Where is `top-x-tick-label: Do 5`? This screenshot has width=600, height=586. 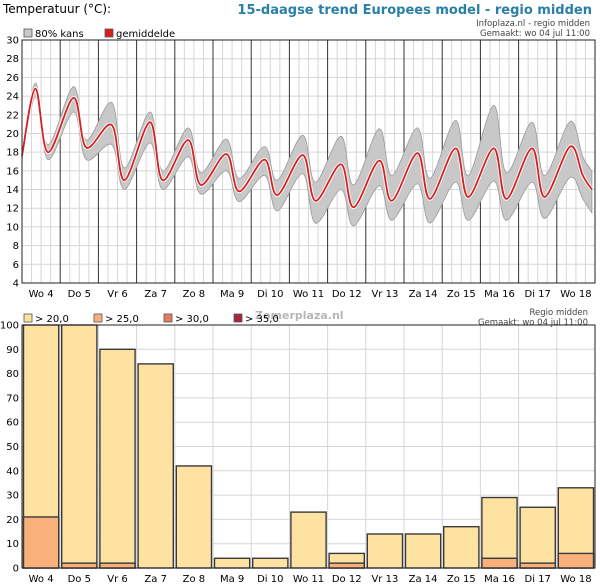 top-x-tick-label: Do 5 is located at coordinates (79, 294).